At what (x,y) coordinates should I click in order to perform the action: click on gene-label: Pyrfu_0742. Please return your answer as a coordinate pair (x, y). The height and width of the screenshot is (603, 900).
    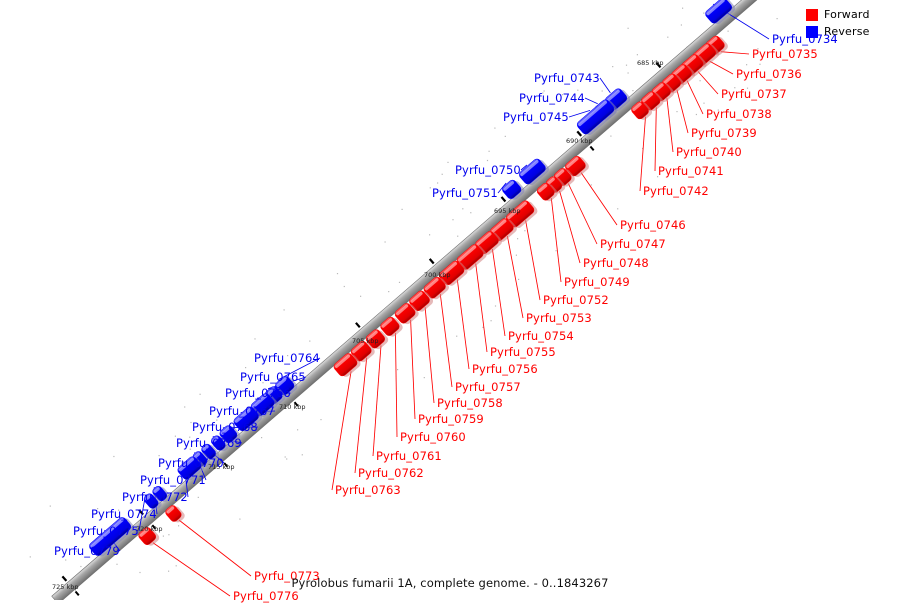
    Looking at the image, I should click on (676, 191).